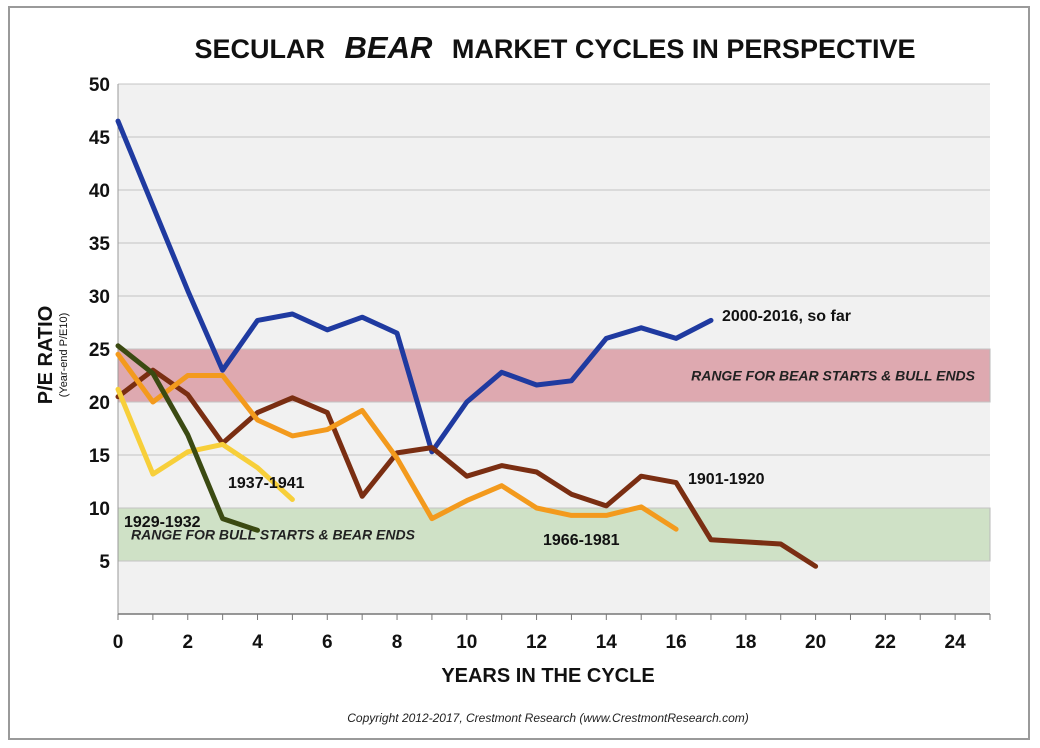 This screenshot has width=1040, height=748. I want to click on series-label-4: 1929-1932, so click(162, 522).